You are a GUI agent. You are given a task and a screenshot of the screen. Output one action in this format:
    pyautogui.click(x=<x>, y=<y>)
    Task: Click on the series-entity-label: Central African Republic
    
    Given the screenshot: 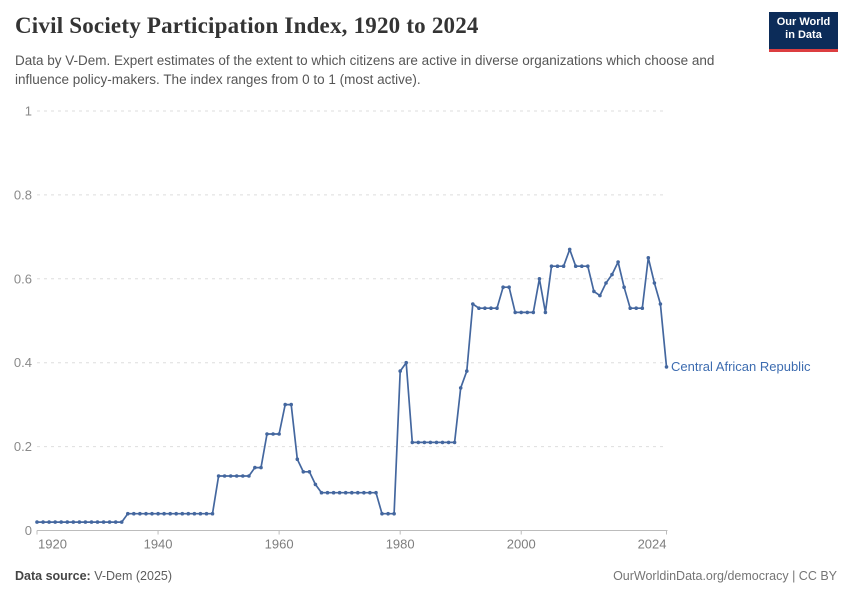 What is the action you would take?
    pyautogui.click(x=741, y=366)
    